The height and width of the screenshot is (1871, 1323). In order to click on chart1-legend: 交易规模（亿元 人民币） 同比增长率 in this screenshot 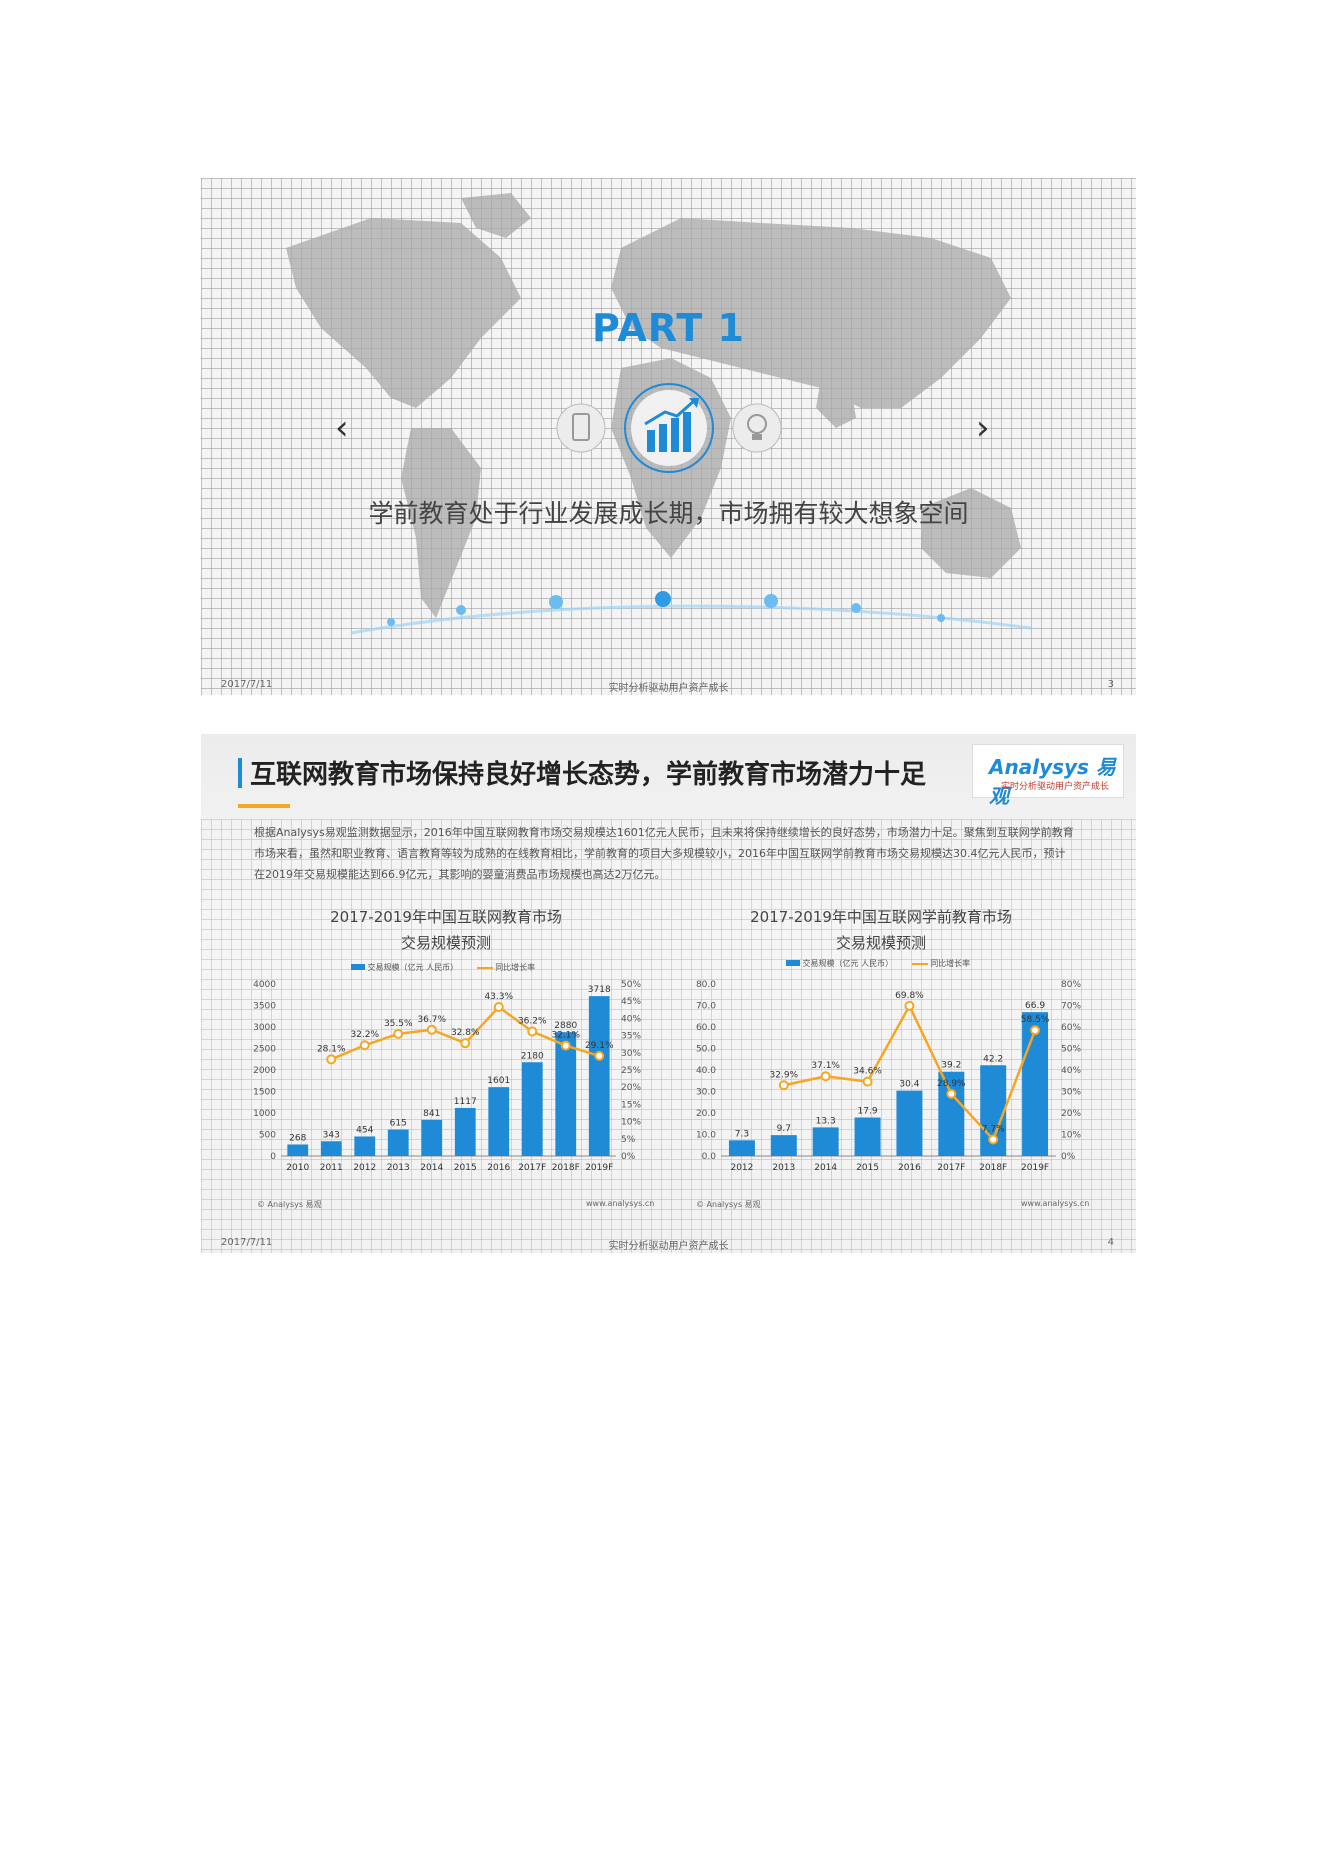, I will do `click(443, 967)`.